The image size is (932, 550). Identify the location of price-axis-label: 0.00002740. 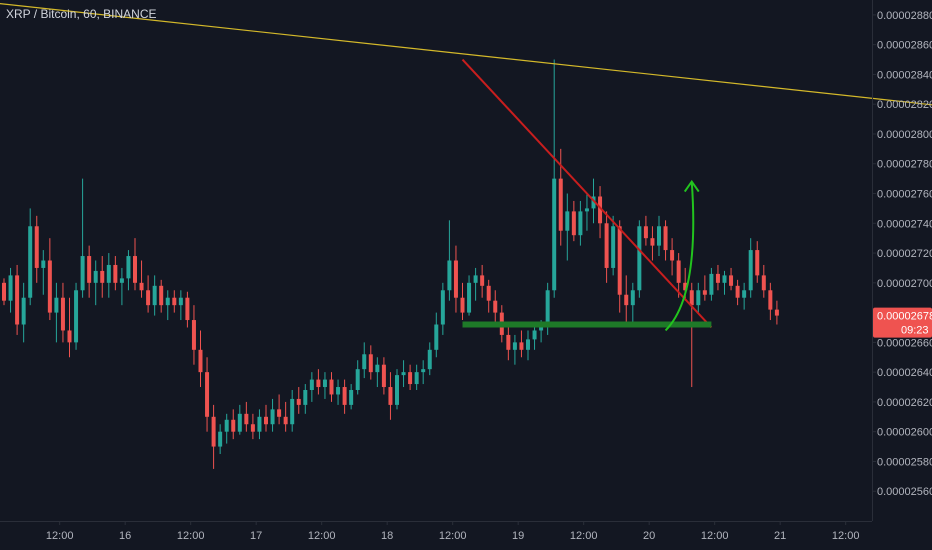
(904, 224).